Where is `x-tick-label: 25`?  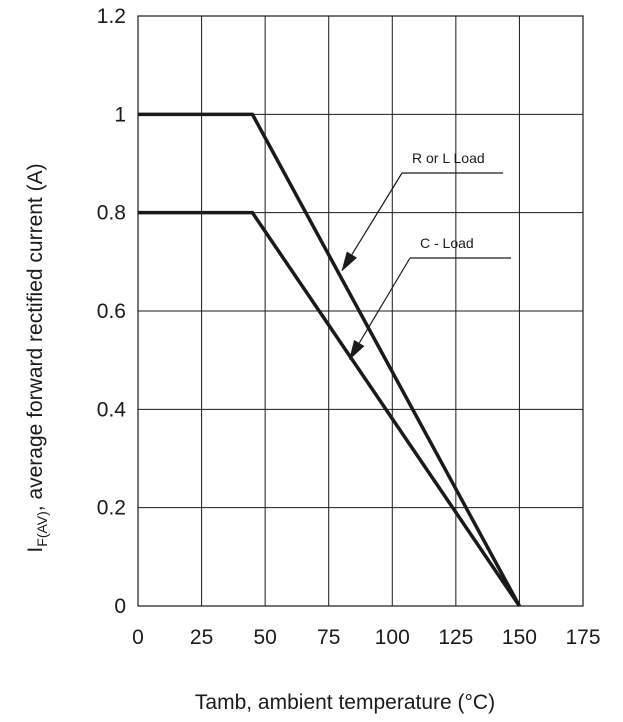 x-tick-label: 25 is located at coordinates (201, 637).